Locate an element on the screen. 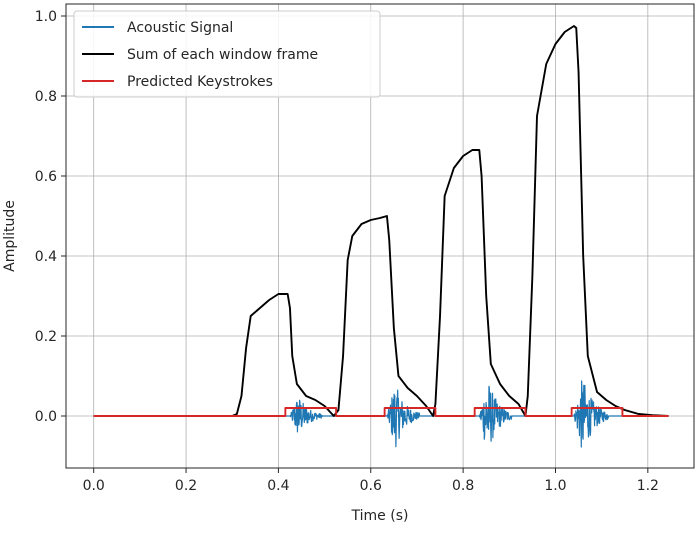  x-tick-label: 0.2 is located at coordinates (186, 486).